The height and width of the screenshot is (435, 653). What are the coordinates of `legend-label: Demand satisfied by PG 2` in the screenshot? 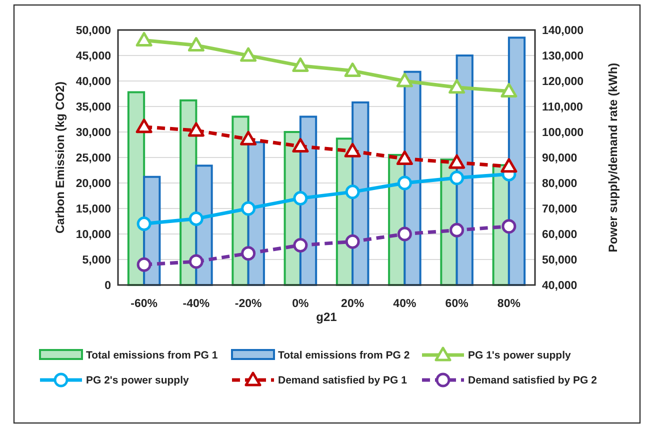 It's located at (533, 380).